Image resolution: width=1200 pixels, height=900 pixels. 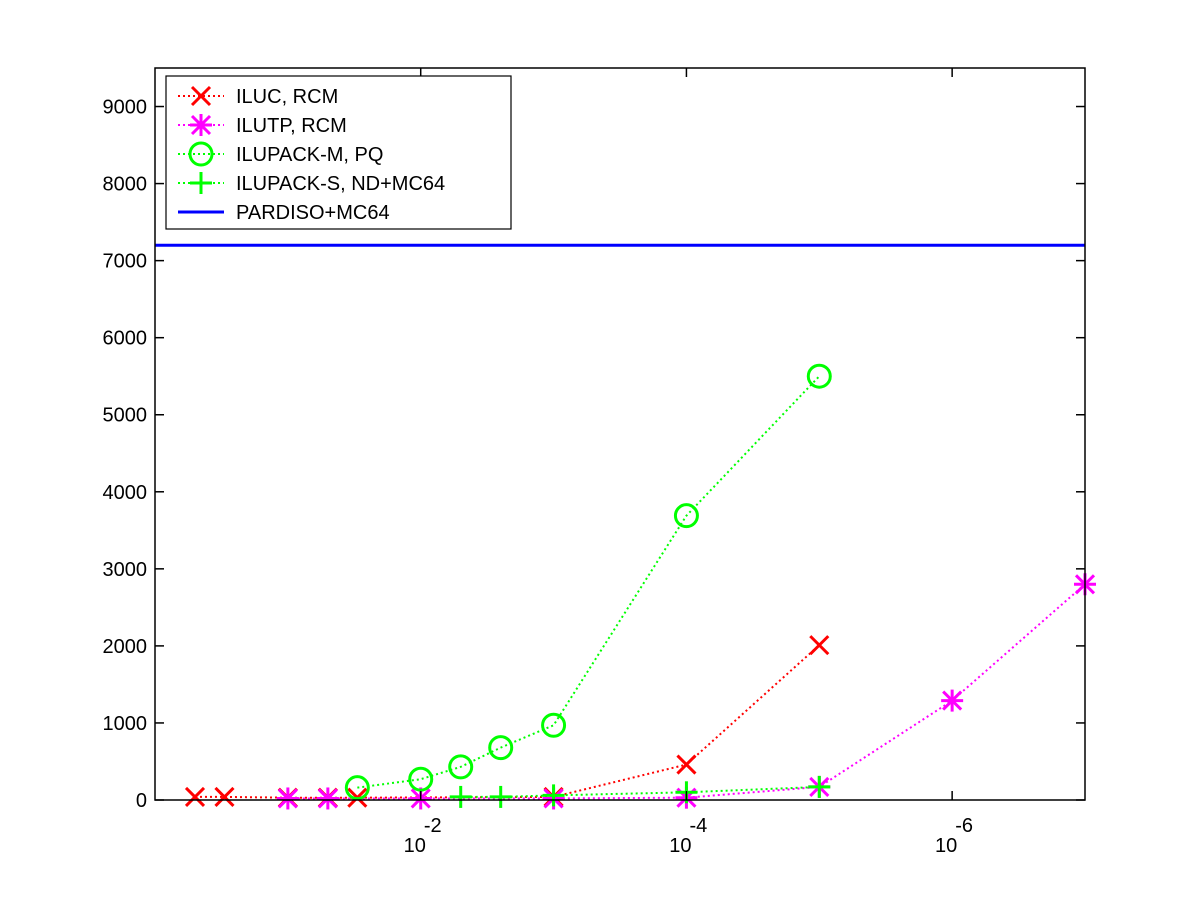 What do you see at coordinates (415, 846) in the screenshot?
I see `x-tick-label-base-0: 10` at bounding box center [415, 846].